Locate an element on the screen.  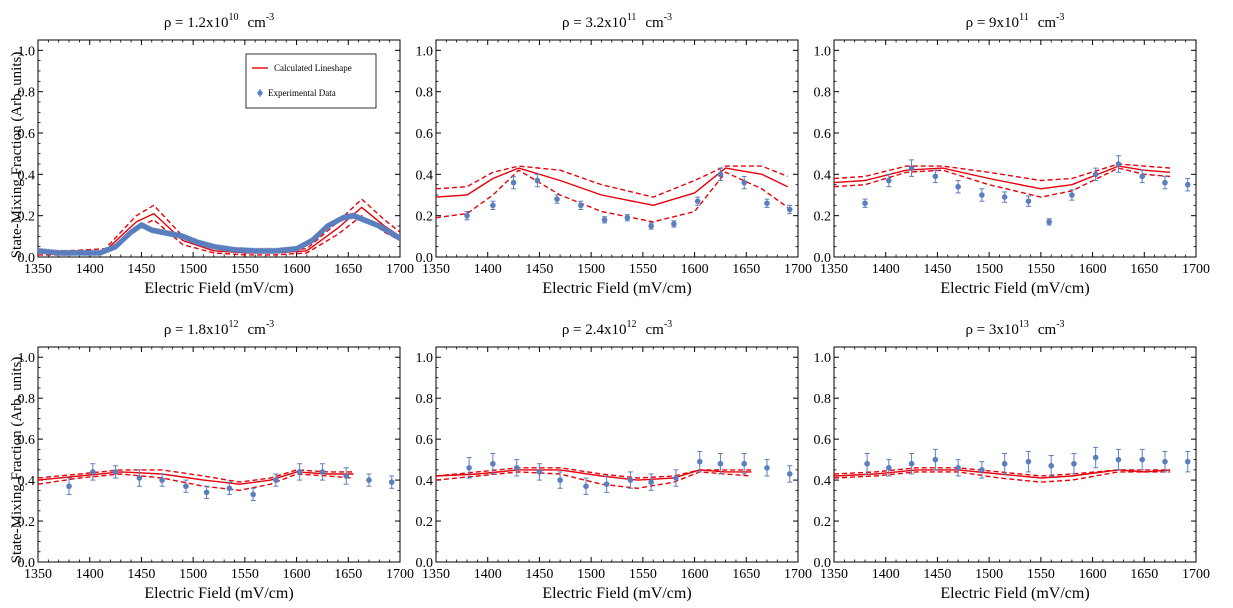
title-base: ρ = 3.2x10 is located at coordinates (594, 23).